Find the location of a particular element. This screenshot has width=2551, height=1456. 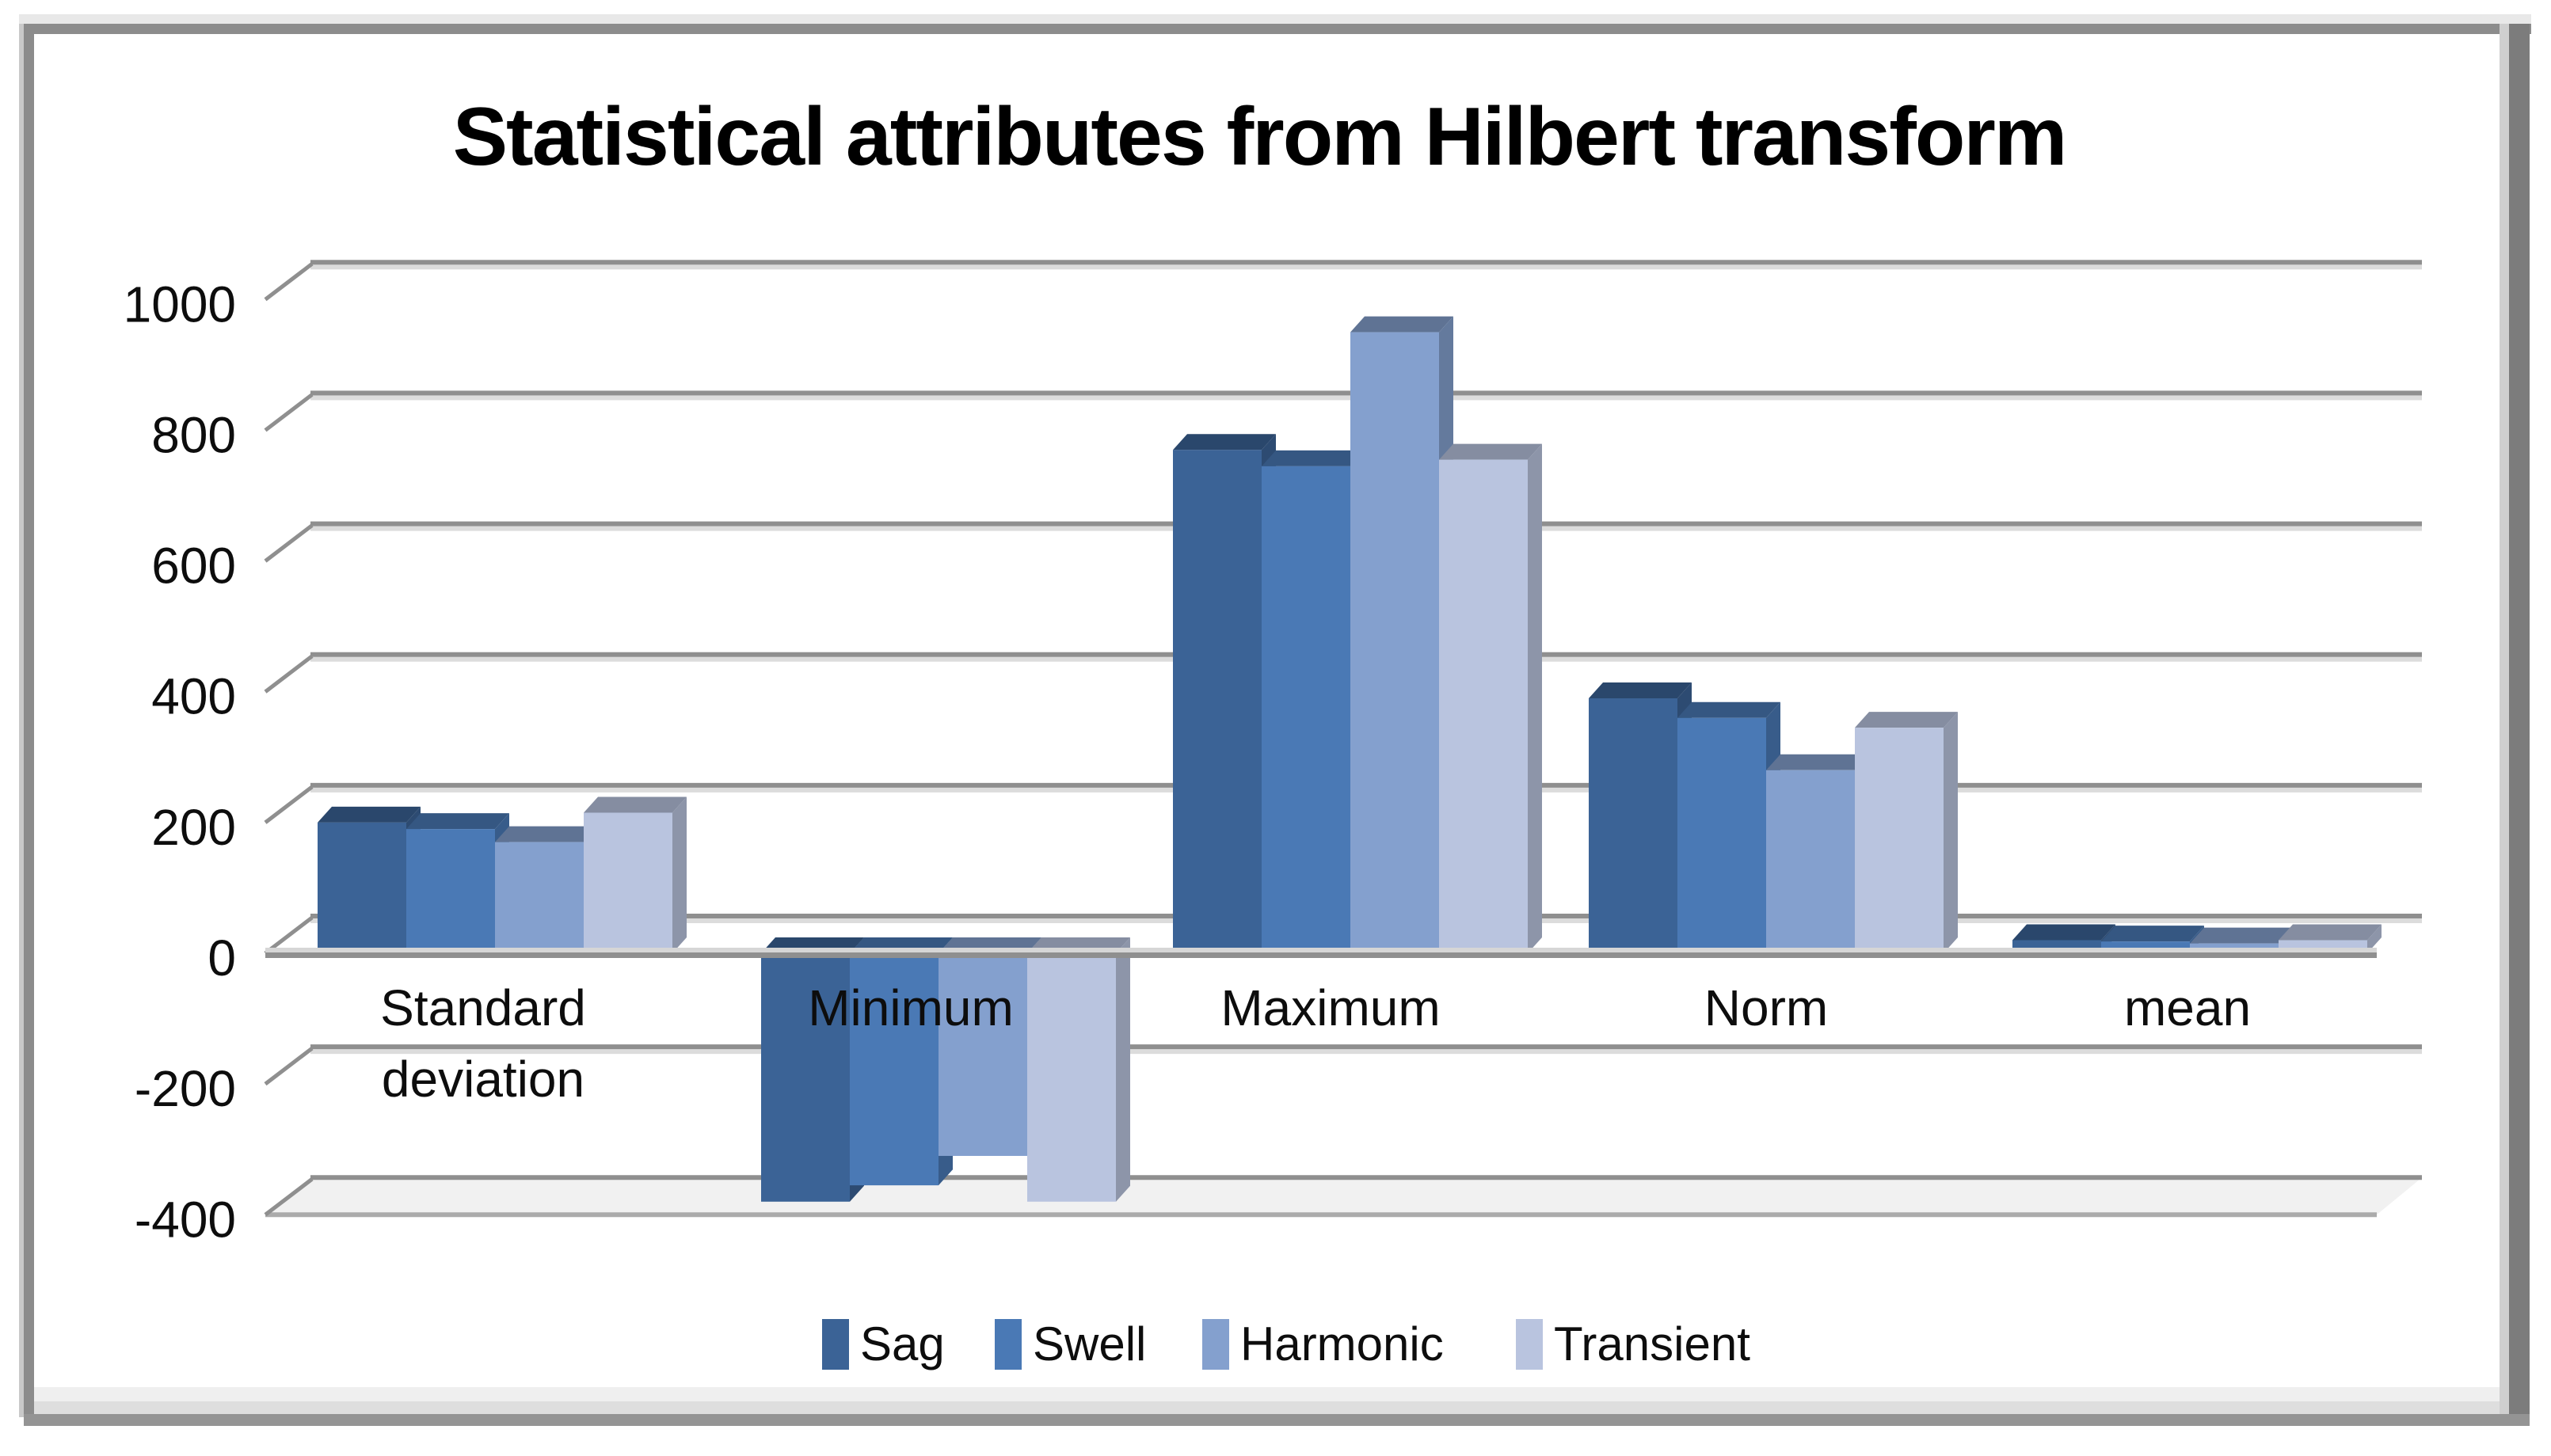

bar-swell-standard-deviation is located at coordinates (457, 883).